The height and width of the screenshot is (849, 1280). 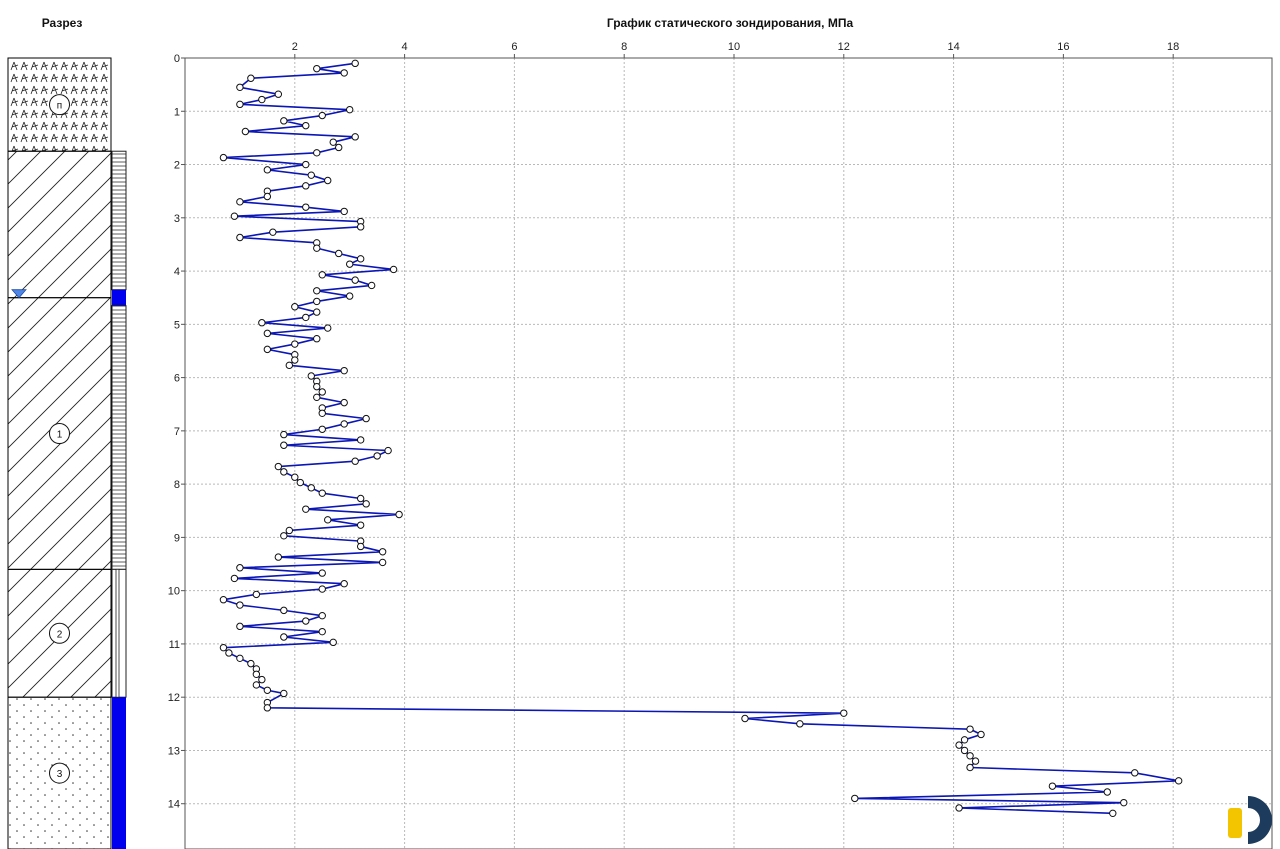 I want to click on y-tick-label: 4, so click(x=177, y=272).